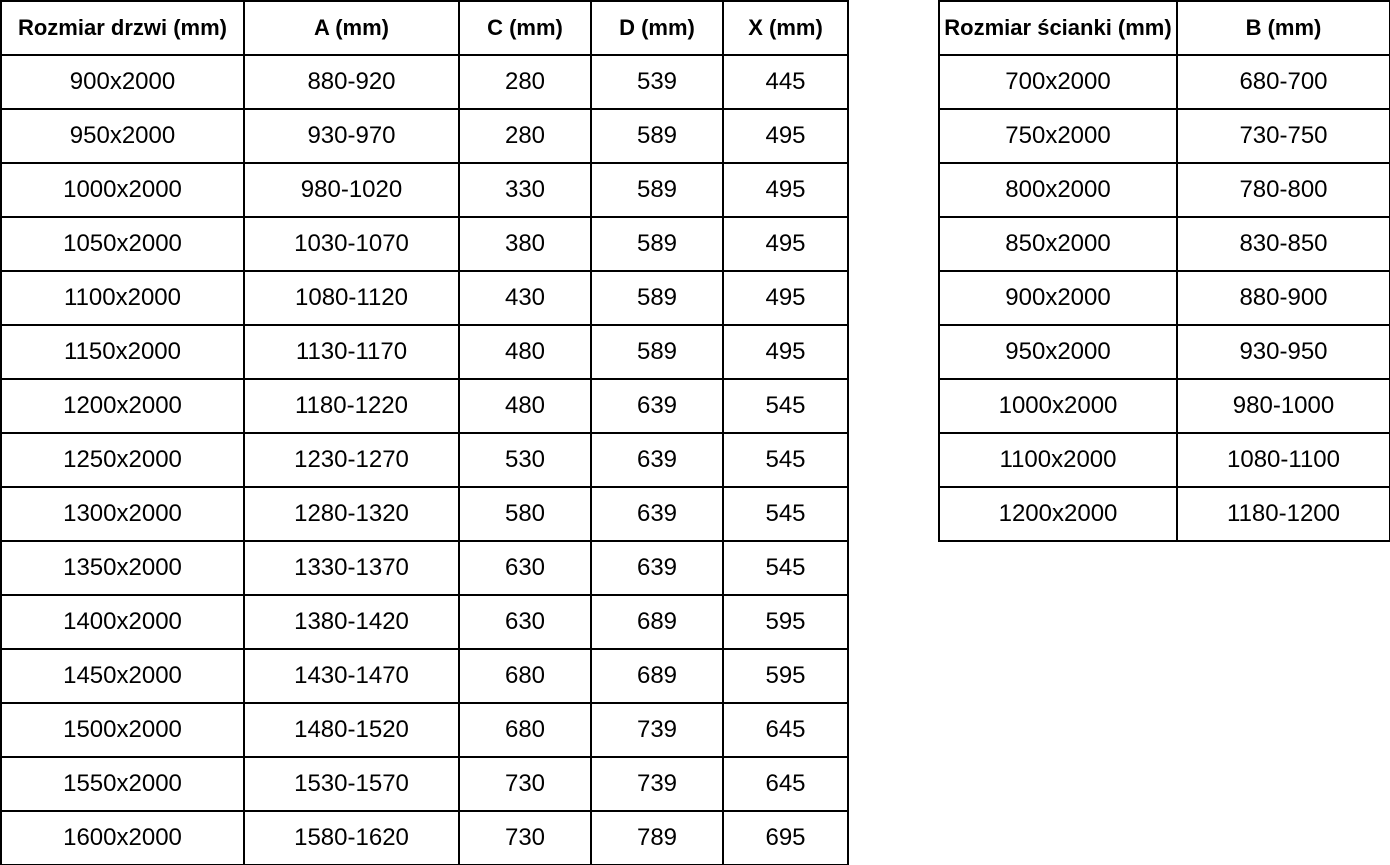 The width and height of the screenshot is (1390, 865). Describe the element at coordinates (122, 190) in the screenshot. I see `table-cell: 1000x2000` at that location.